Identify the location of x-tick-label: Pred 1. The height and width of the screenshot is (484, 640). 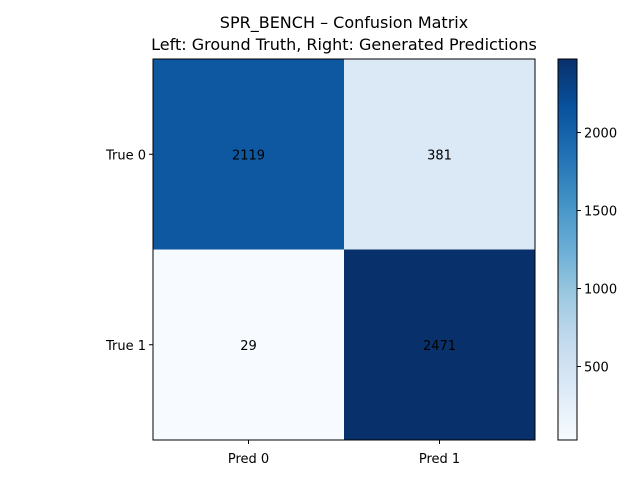
(439, 459).